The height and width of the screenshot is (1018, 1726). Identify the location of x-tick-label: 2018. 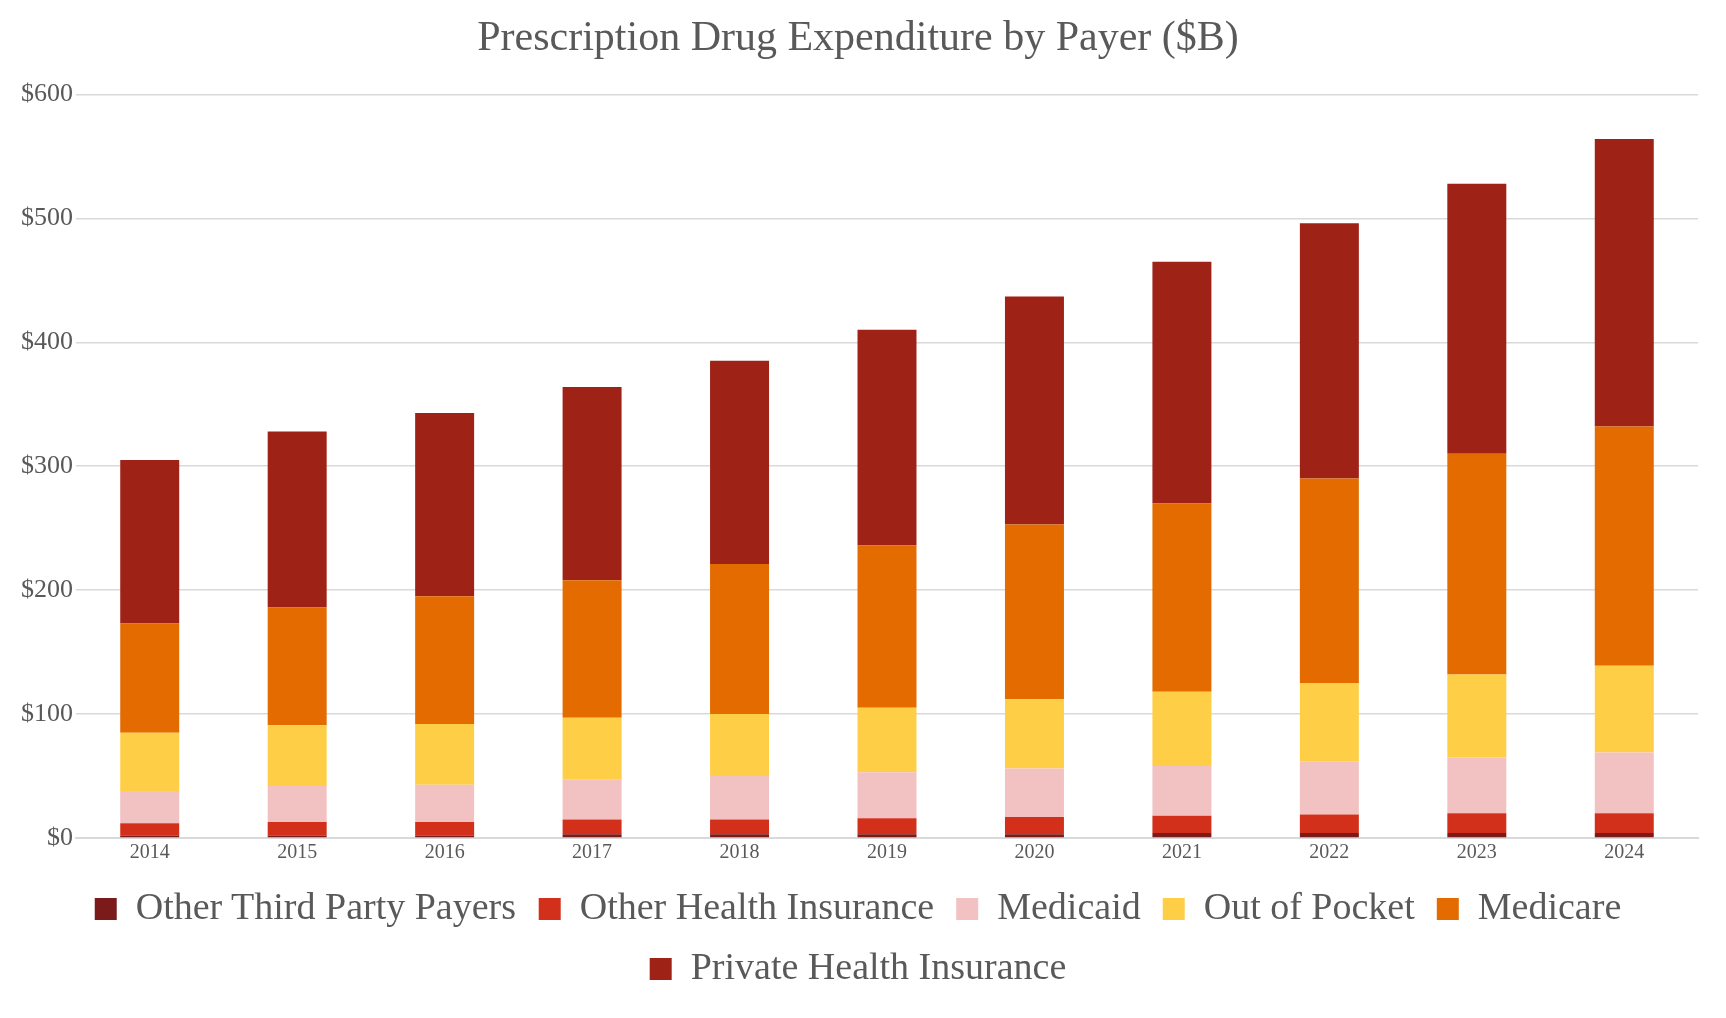
(739, 851).